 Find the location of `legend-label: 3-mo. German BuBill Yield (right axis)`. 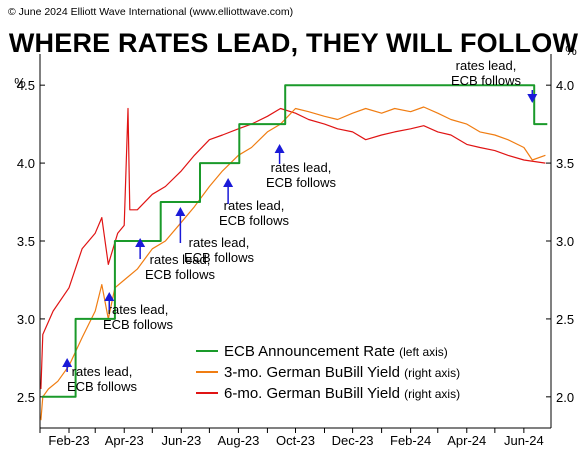

legend-label: 3-mo. German BuBill Yield (right axis) is located at coordinates (342, 372).